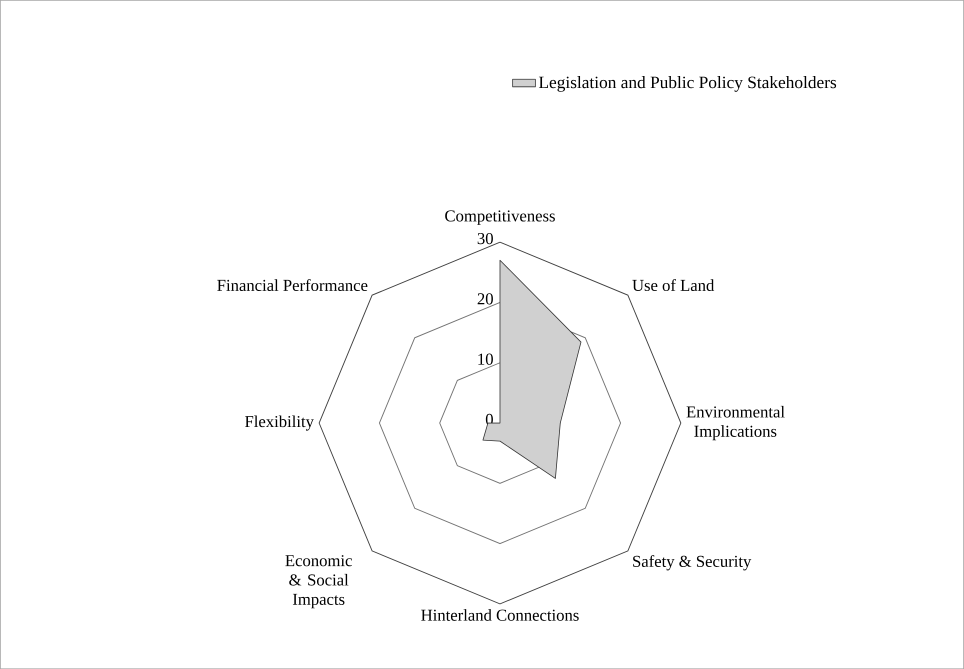 This screenshot has width=964, height=669. I want to click on y-tick-label: 30, so click(485, 238).